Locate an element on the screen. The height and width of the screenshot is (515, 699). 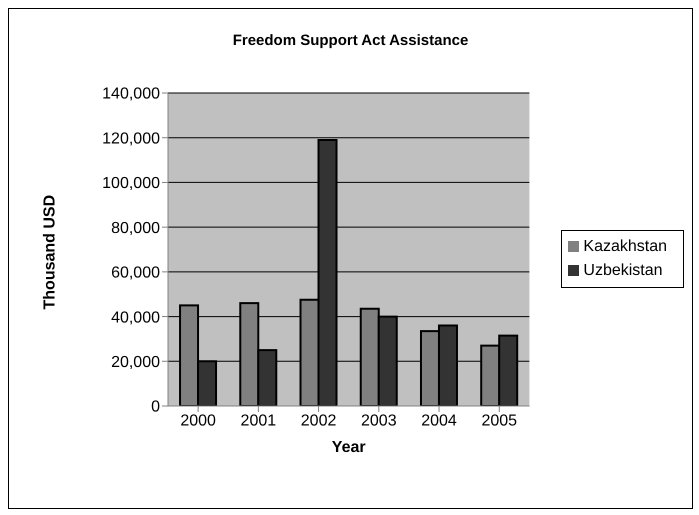
x-tick-label: 2005 is located at coordinates (499, 421).